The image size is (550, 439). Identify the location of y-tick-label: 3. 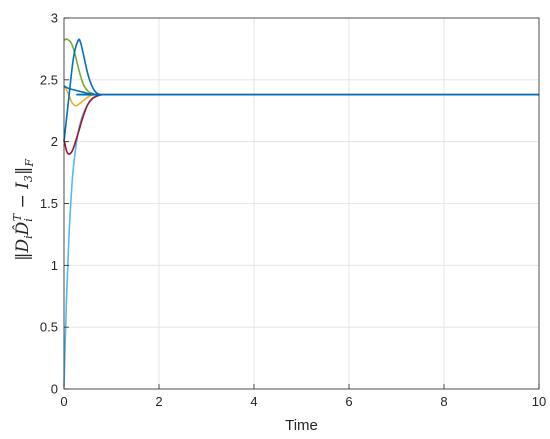
(54, 18).